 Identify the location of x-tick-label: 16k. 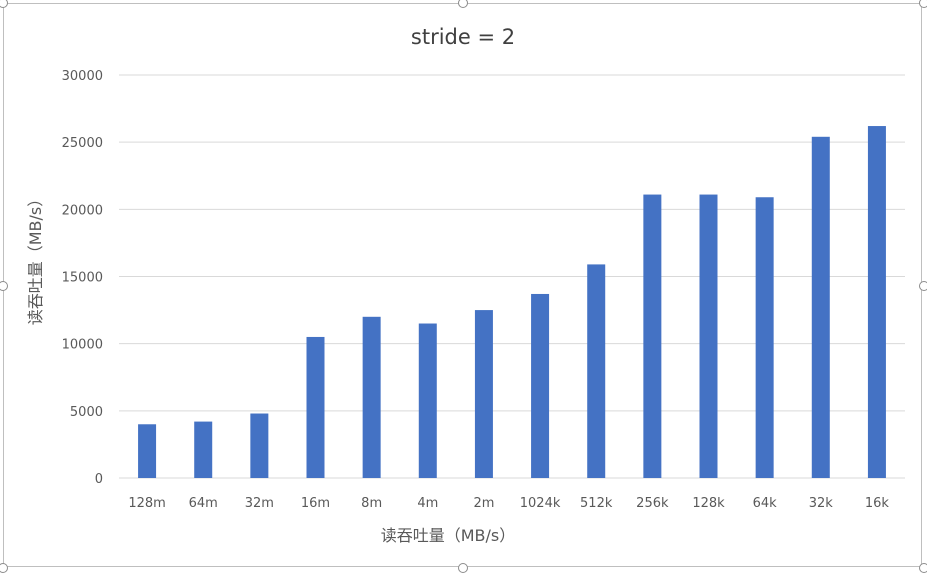
(877, 503).